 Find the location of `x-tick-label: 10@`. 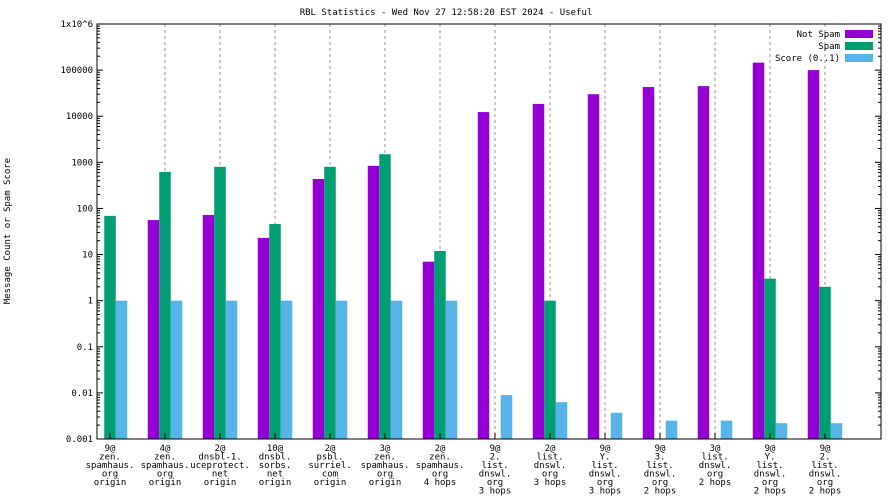

x-tick-label: 10@ is located at coordinates (275, 449).